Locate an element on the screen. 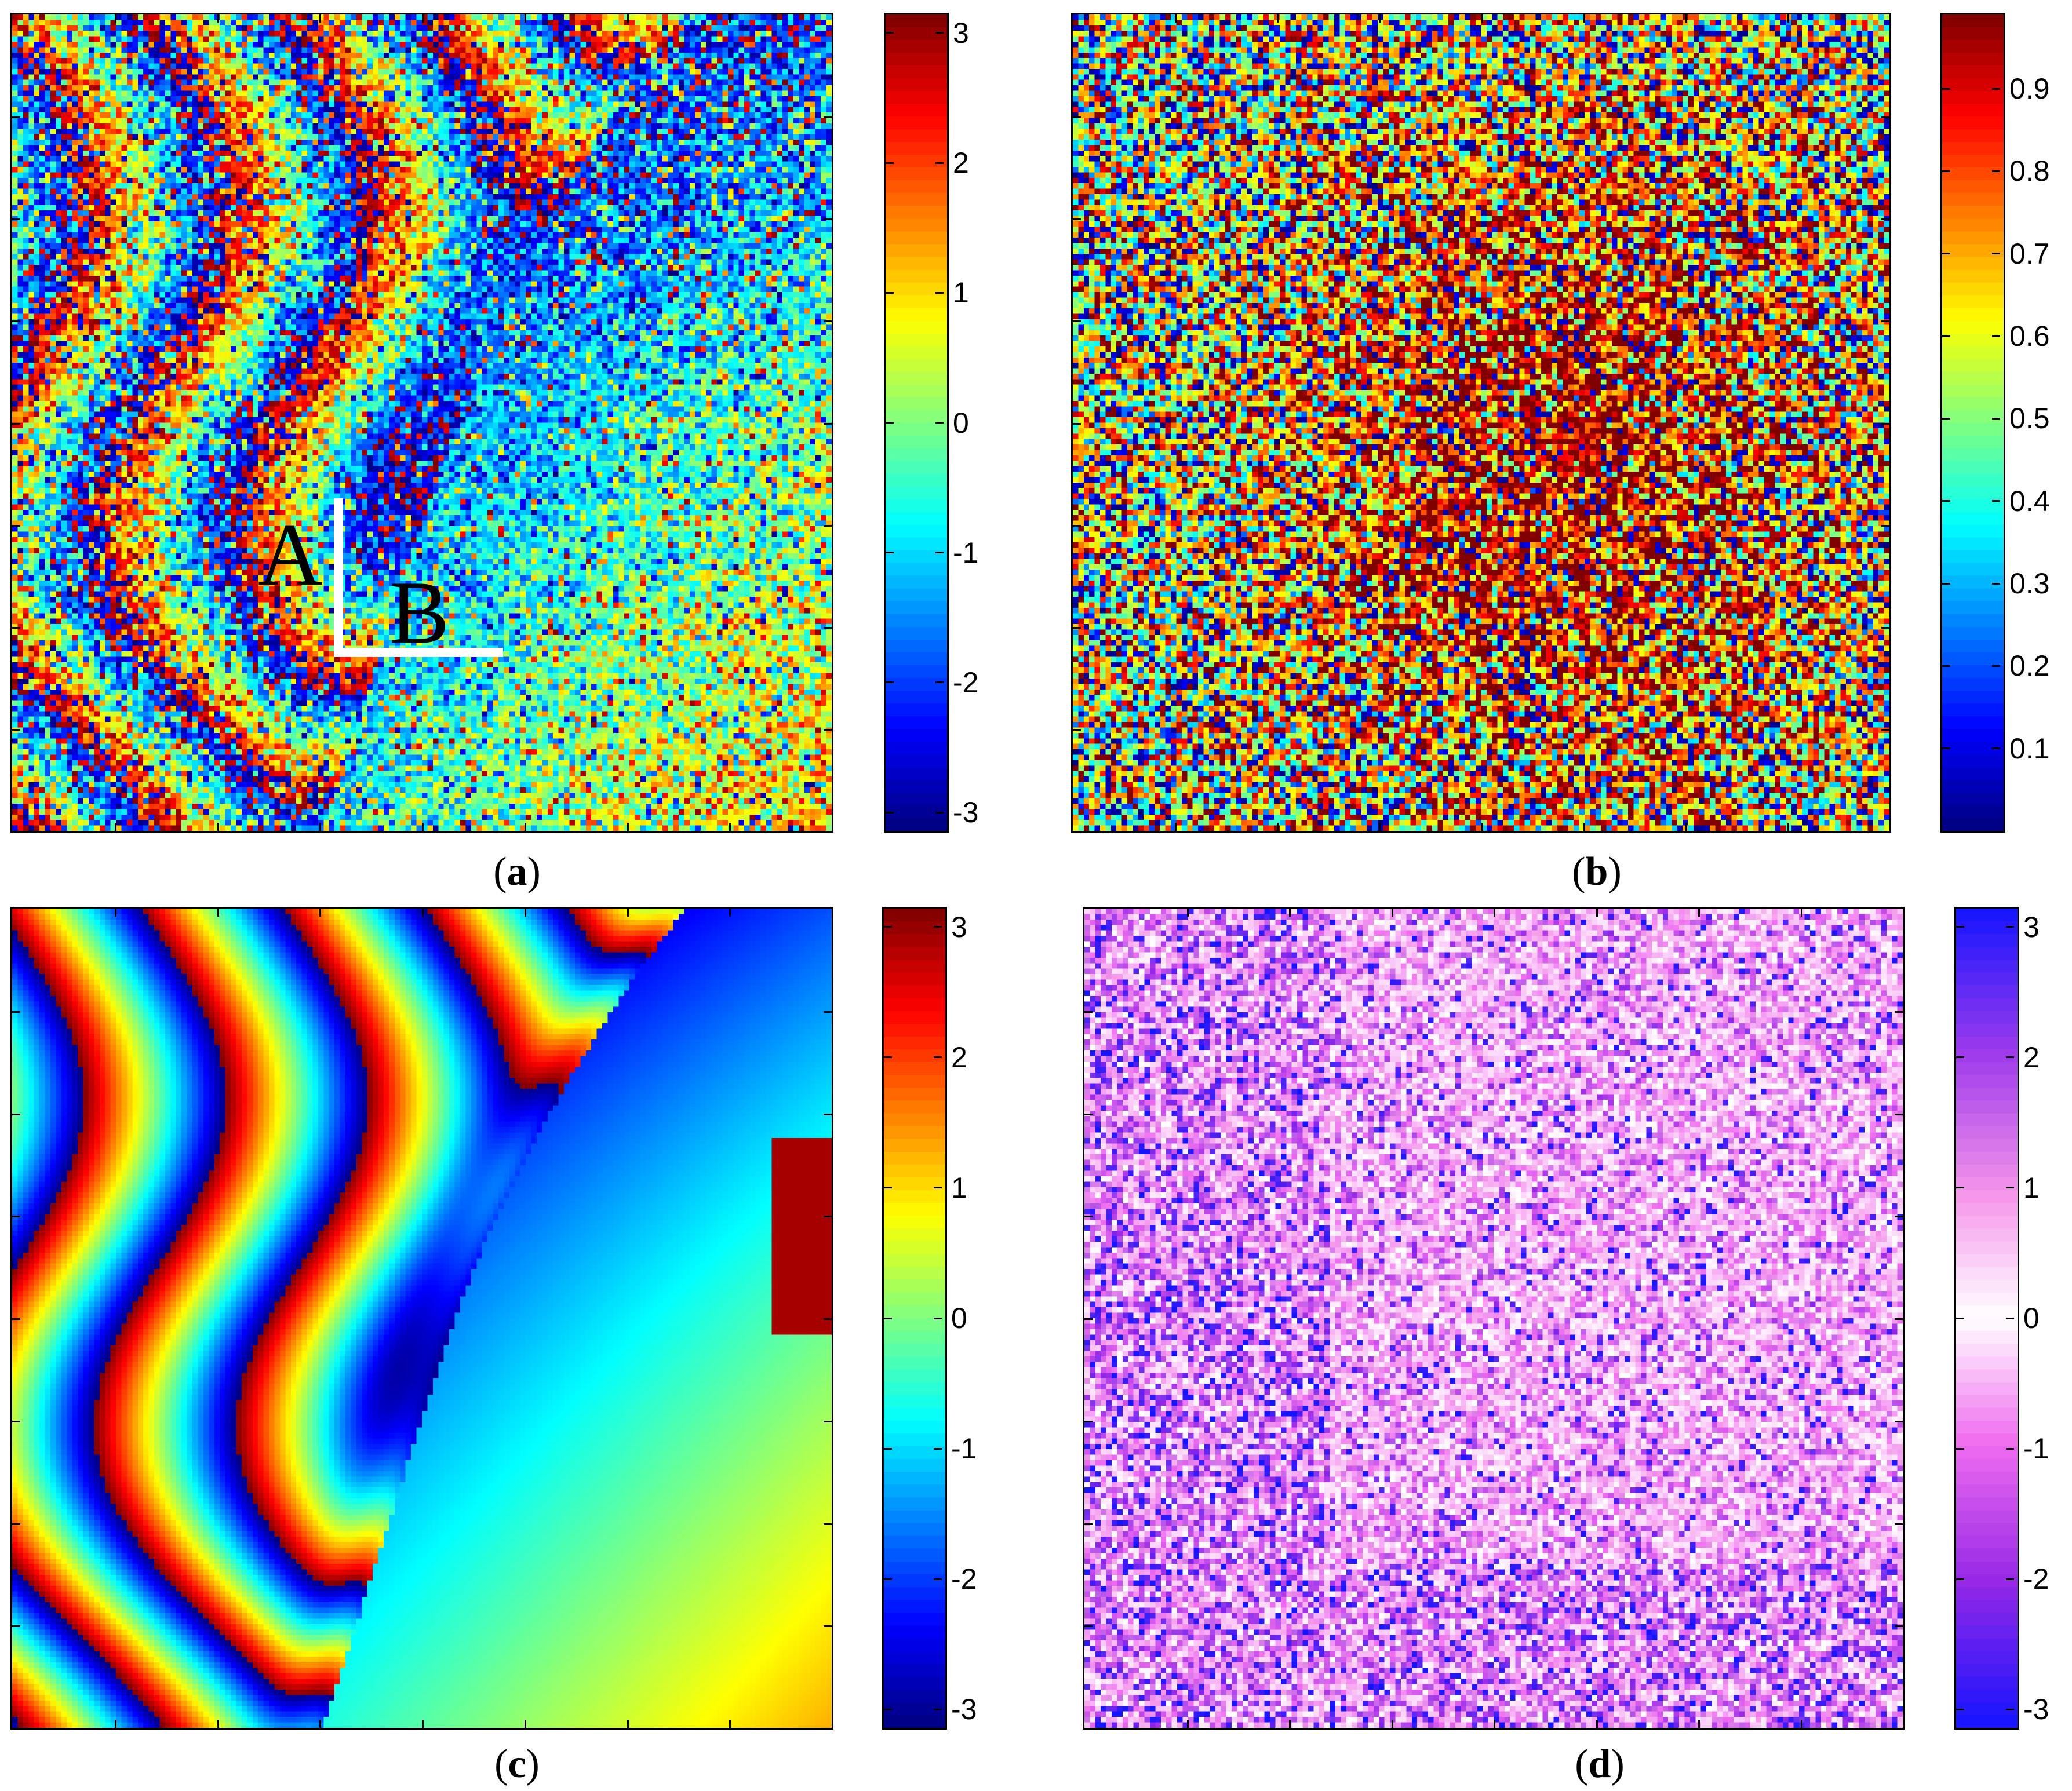 This screenshot has height=1791, width=2072. colorbar-b: 0.9 0.8 0.7 0.6 0.5 0.4 0.3 0.2 0.1 is located at coordinates (1995, 423).